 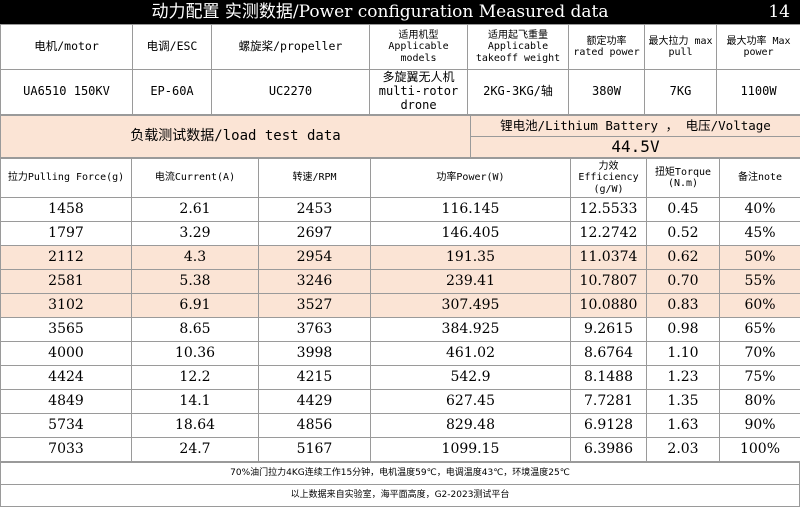 I want to click on cell-rpm: 2453, so click(x=315, y=210).